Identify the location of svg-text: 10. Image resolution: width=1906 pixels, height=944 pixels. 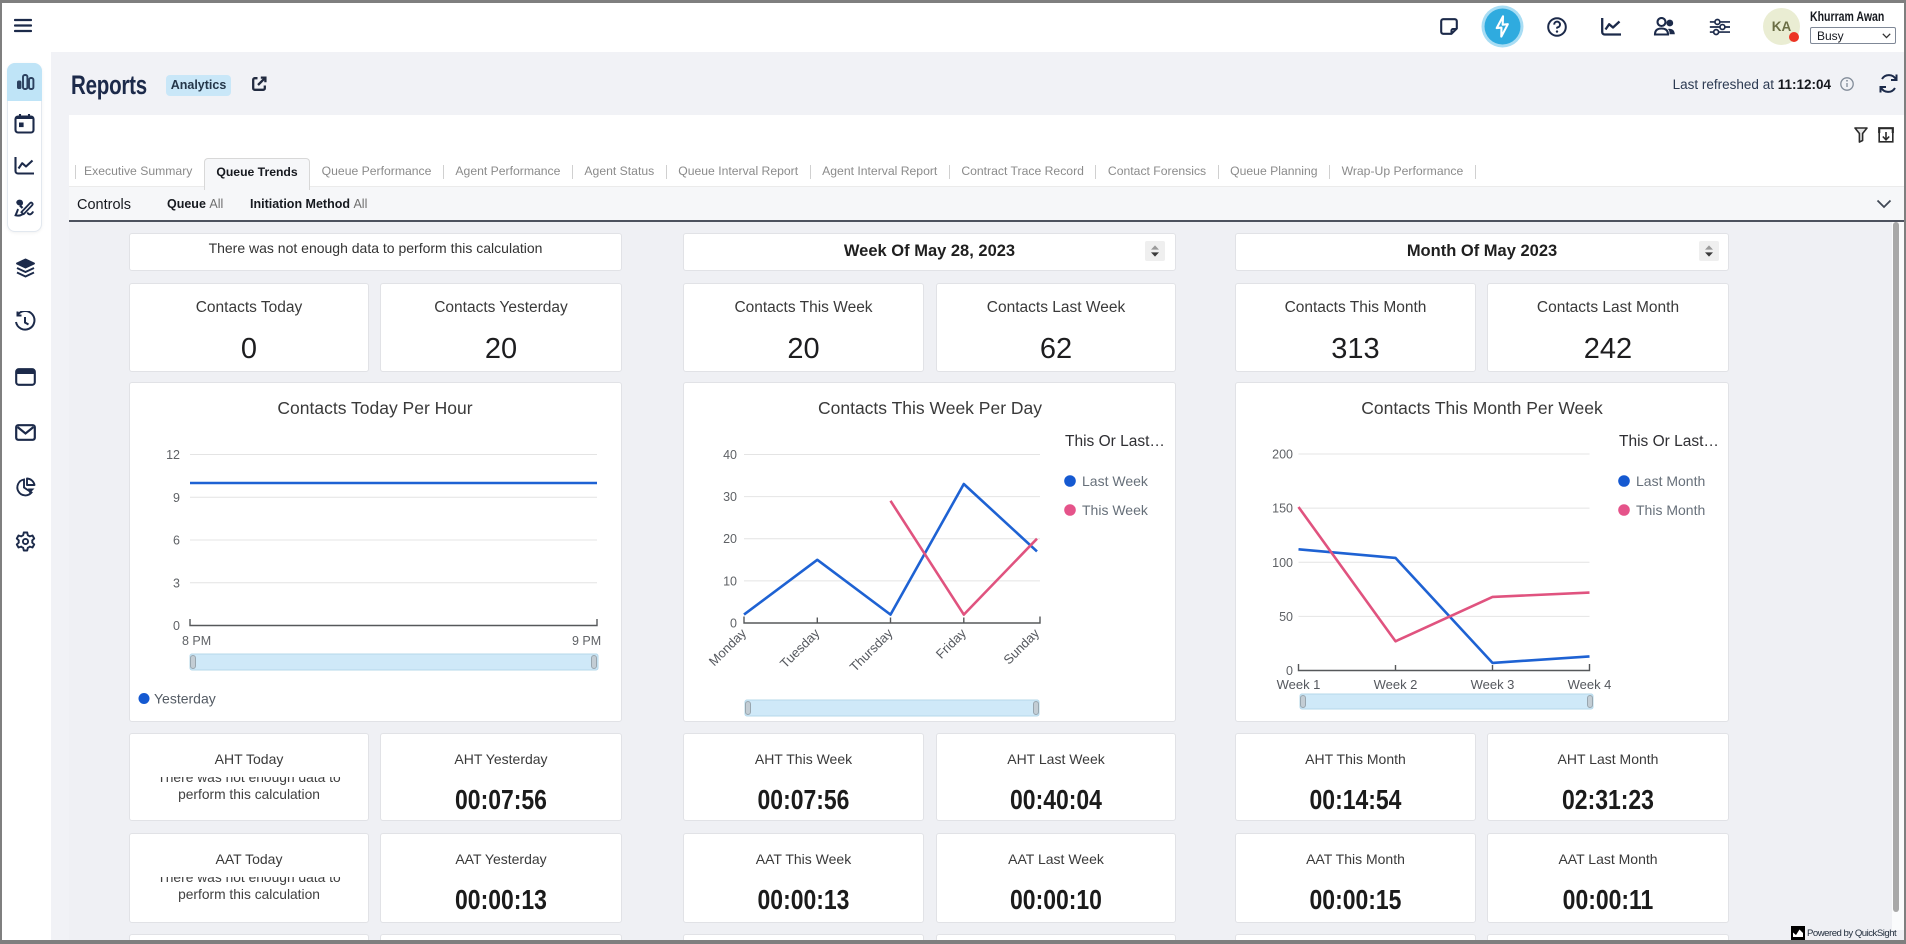
(730, 581).